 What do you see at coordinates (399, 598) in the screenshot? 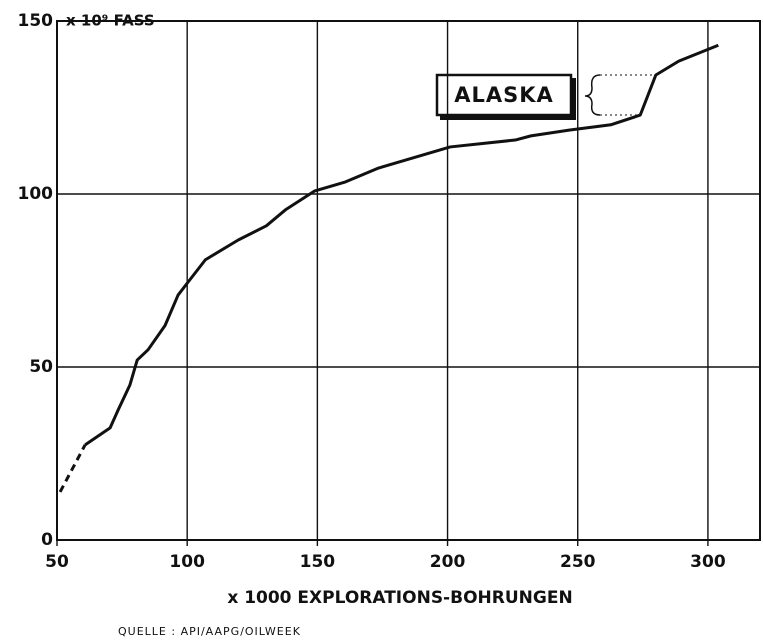
I see `x-axis-label: x 1000 EXPLORATIONS-BOHRUNGEN` at bounding box center [399, 598].